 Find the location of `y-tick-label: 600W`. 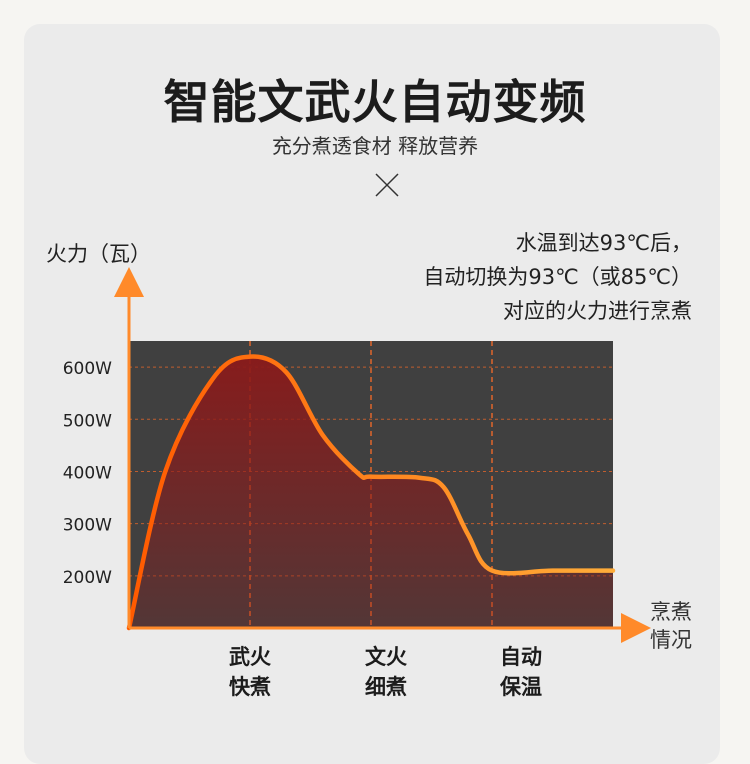

y-tick-label: 600W is located at coordinates (87, 369).